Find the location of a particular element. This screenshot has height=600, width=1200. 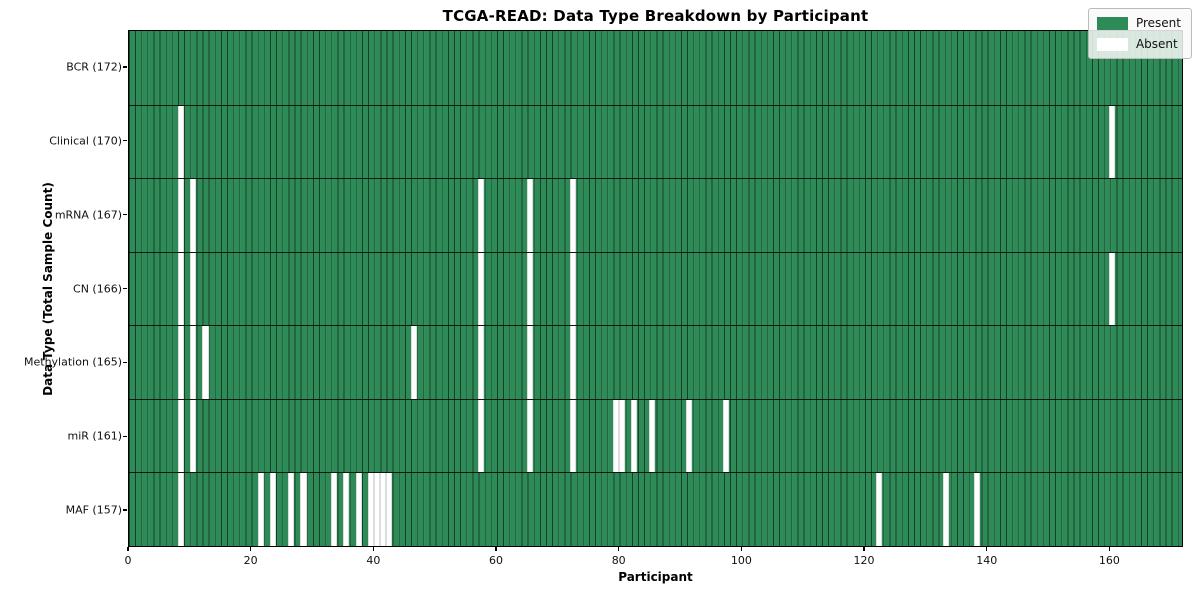

legend-swatch-present-icon is located at coordinates (1112, 23).